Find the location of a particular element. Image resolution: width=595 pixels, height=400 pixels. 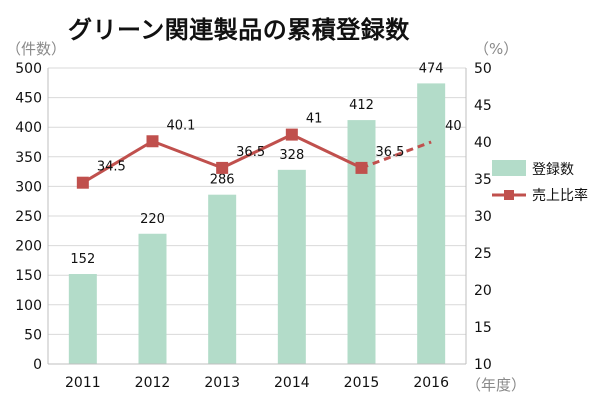

legend-bar-label: 登録数 is located at coordinates (553, 170).